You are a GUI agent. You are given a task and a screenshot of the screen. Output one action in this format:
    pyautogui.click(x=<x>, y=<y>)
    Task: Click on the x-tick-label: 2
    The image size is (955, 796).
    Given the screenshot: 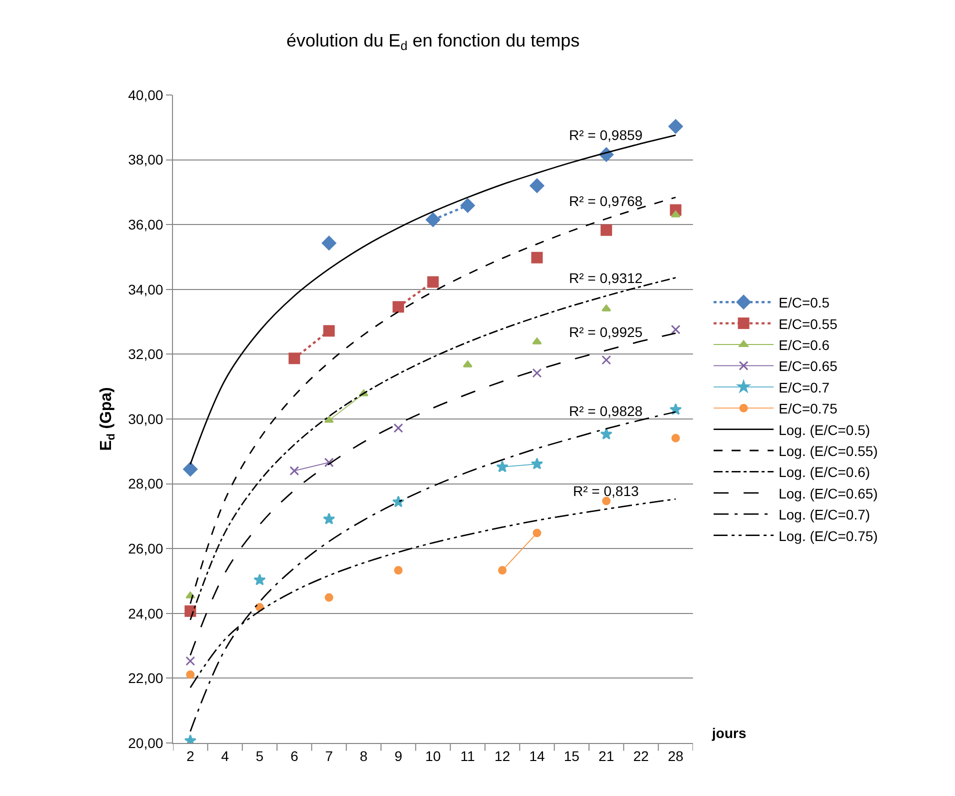 What is the action you would take?
    pyautogui.click(x=190, y=756)
    